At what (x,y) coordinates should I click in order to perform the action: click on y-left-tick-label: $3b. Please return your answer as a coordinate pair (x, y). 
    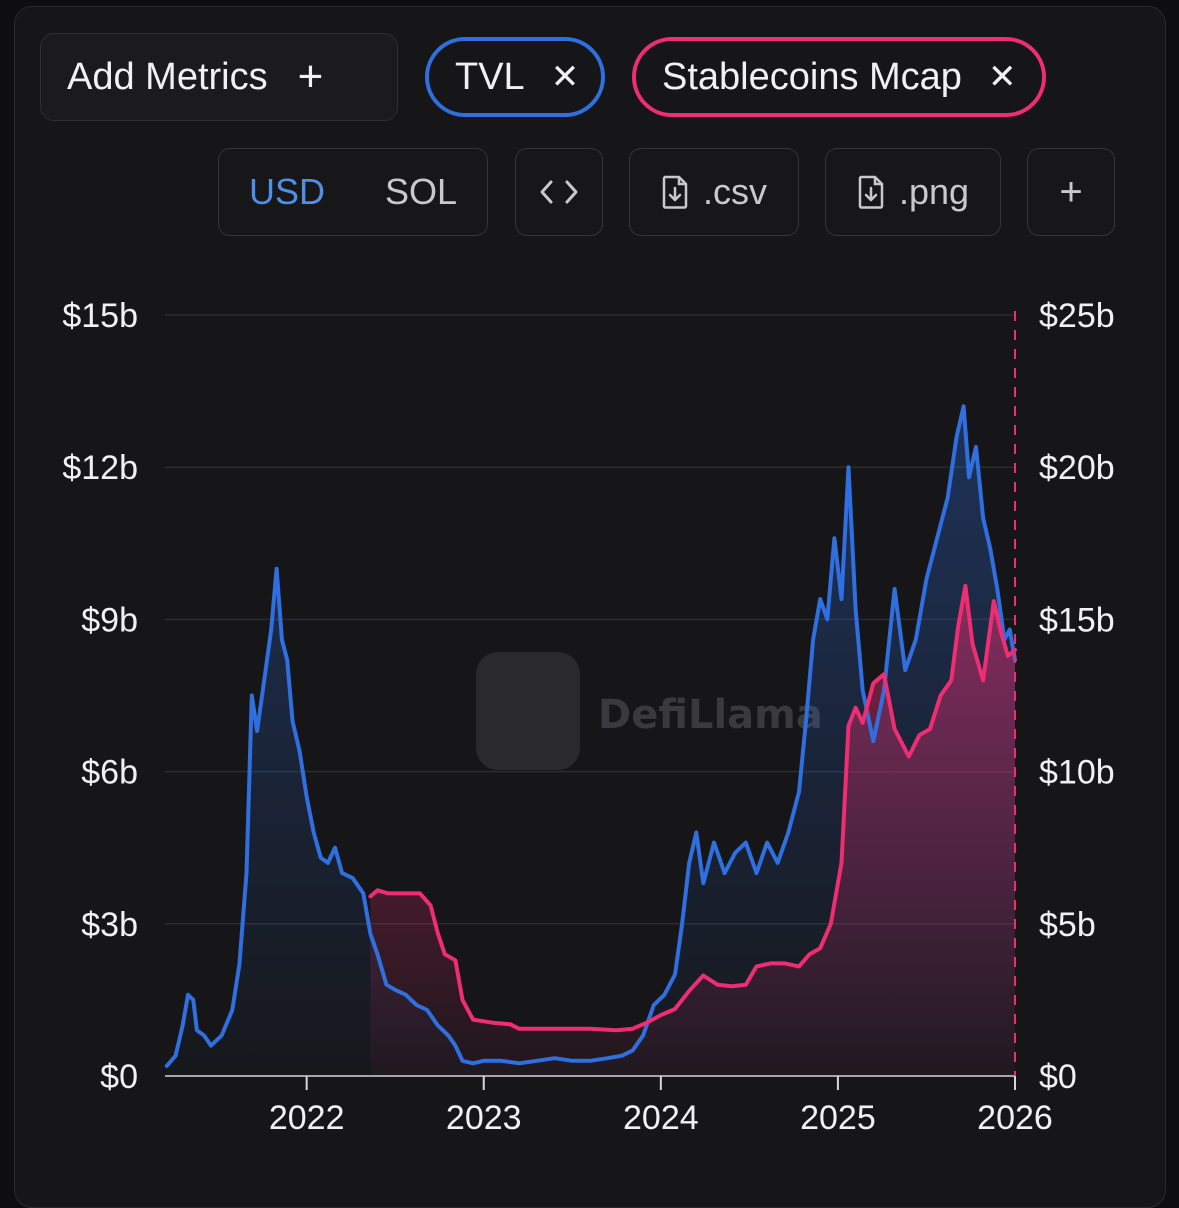
    Looking at the image, I should click on (109, 925).